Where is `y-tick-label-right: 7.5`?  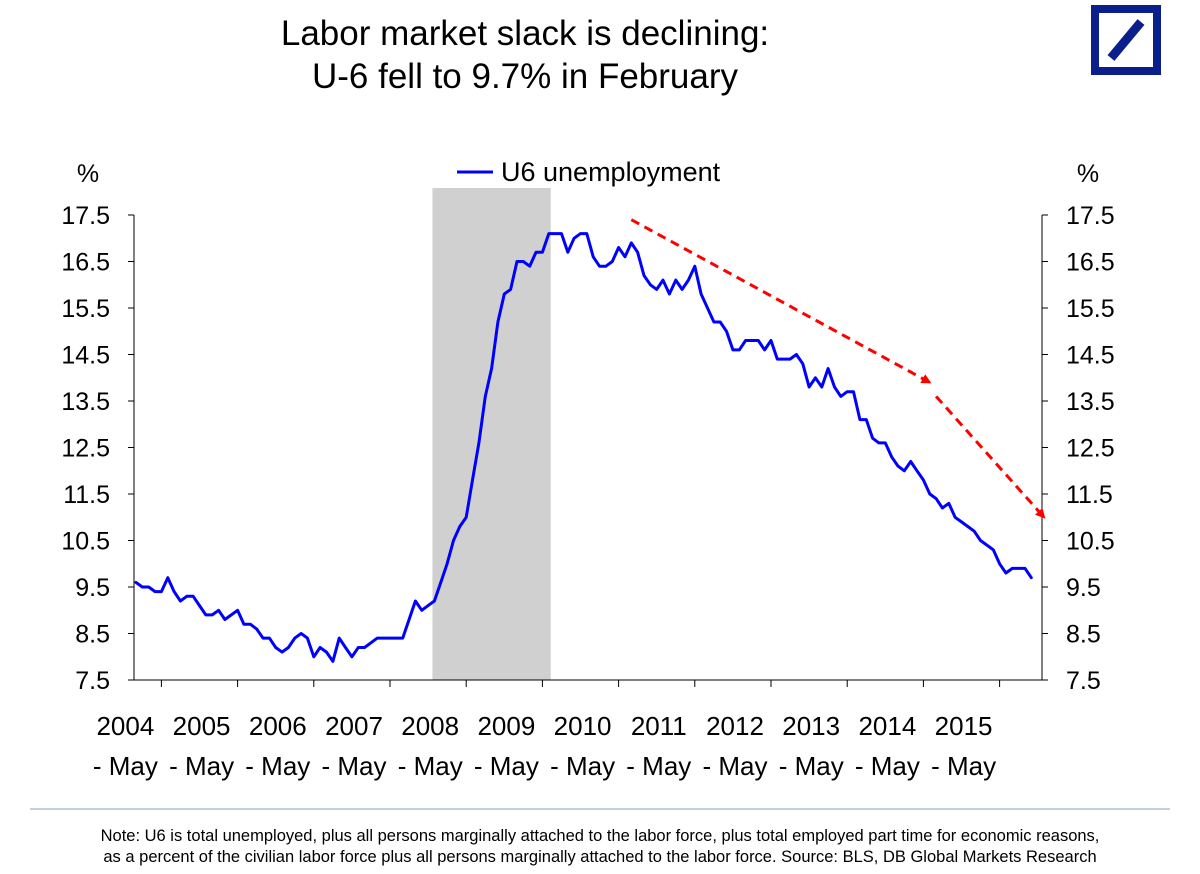
y-tick-label-right: 7.5 is located at coordinates (1083, 681).